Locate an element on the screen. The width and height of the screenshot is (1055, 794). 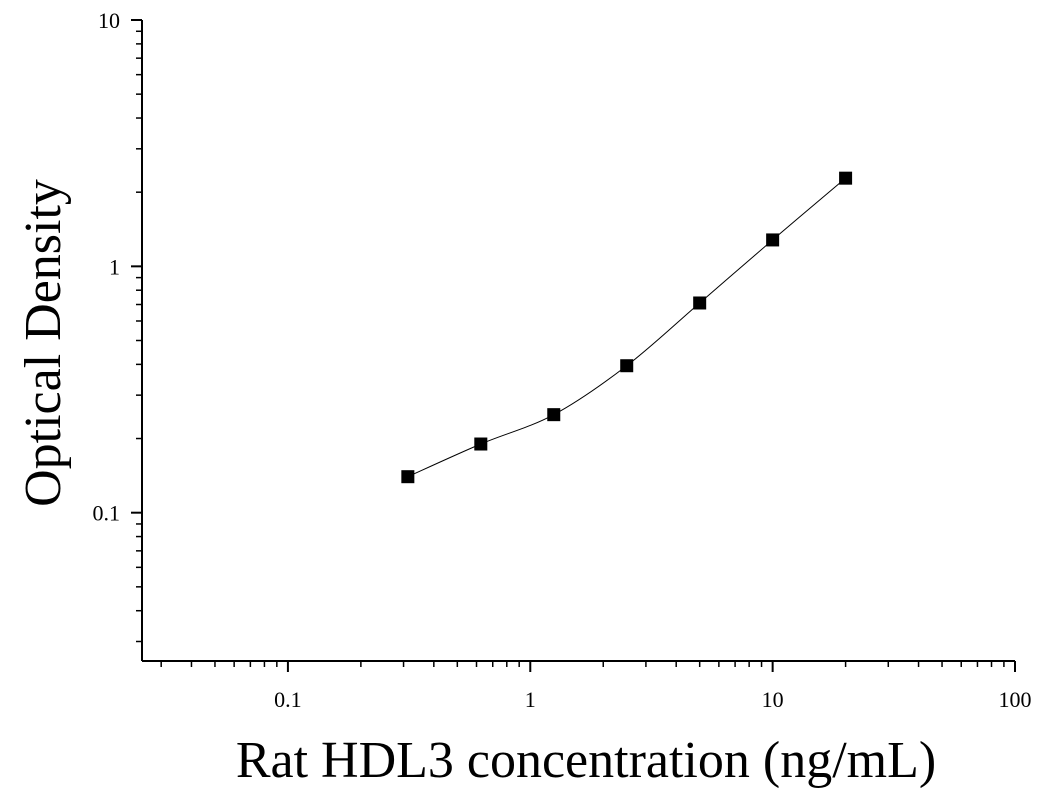
y-axis-title: Optical Density is located at coordinates (43, 343).